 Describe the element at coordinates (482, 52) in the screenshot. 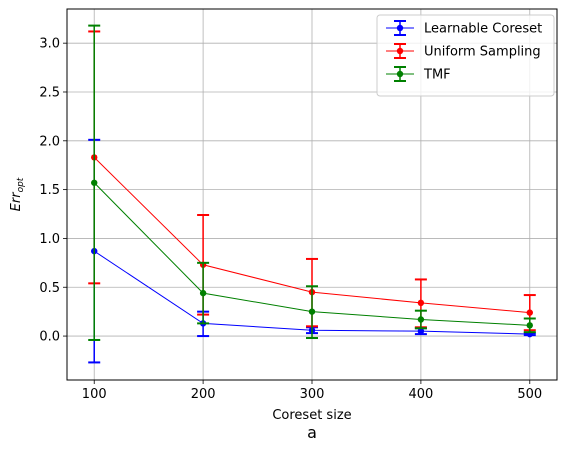

I see `legend-label: Uniform Sampling` at that location.